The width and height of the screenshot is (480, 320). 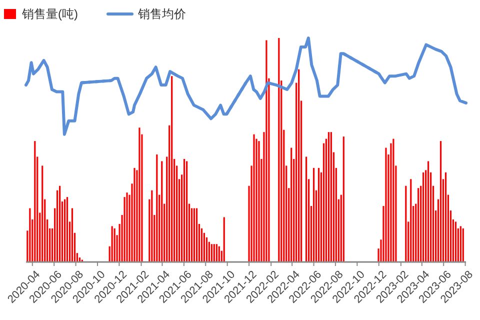 I want to click on legend-label: 销售均价, so click(x=161, y=14).